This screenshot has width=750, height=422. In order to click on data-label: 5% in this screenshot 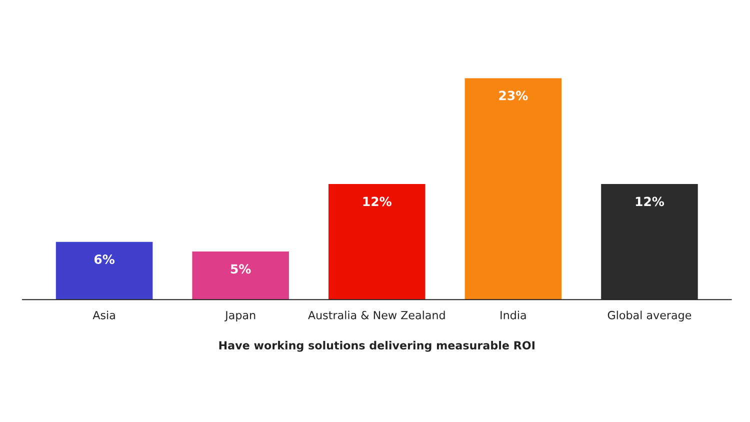, I will do `click(240, 269)`.